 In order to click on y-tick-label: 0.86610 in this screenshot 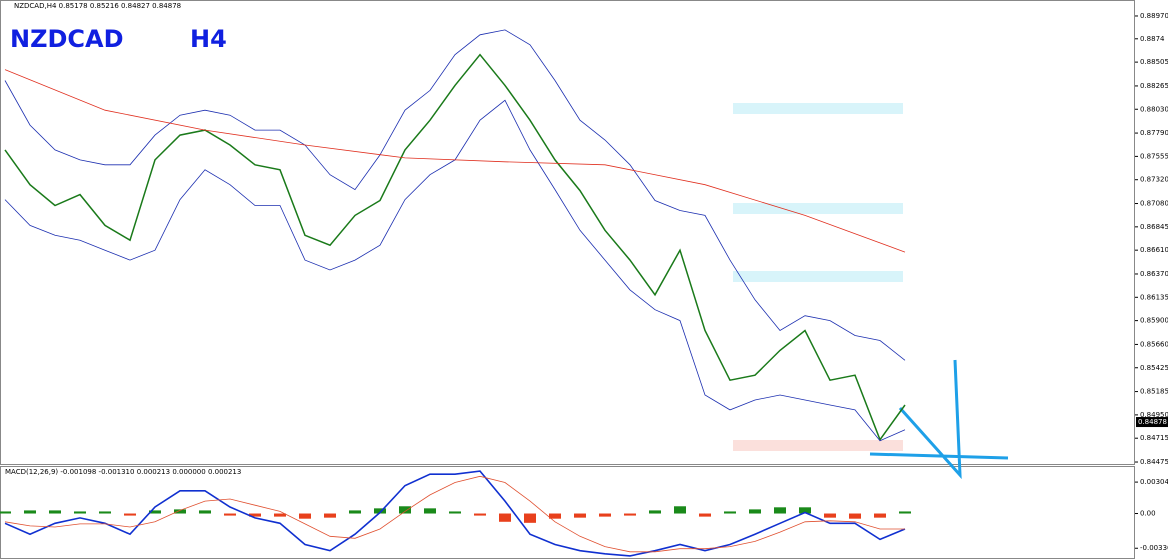, I will do `click(1154, 250)`.